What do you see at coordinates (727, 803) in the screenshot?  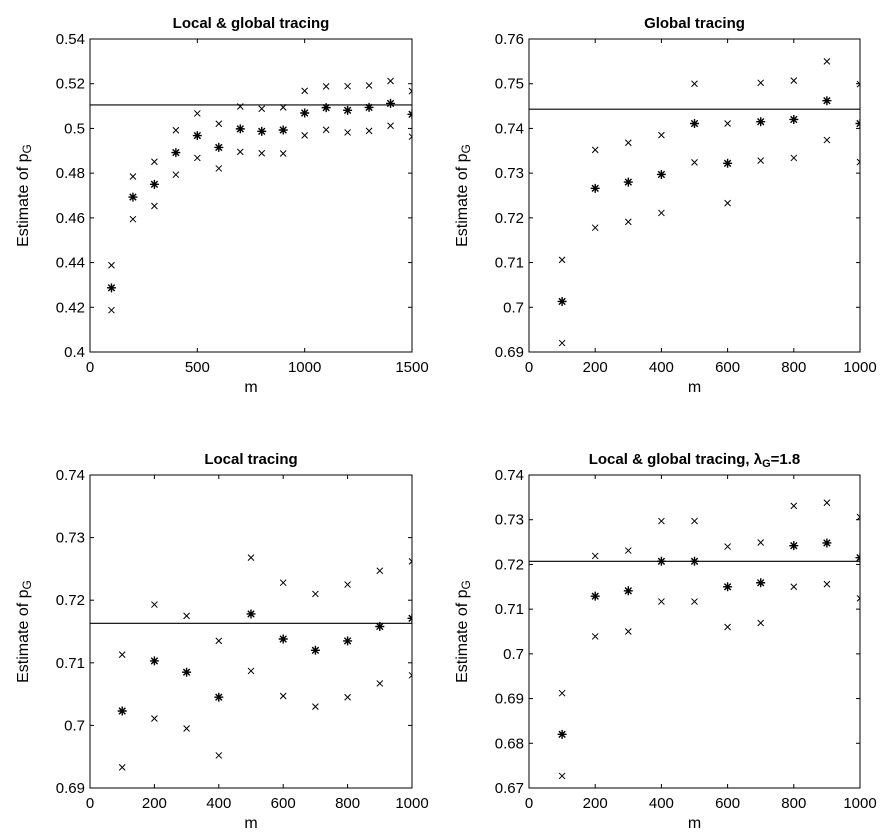 I see `x-tick-label: 600` at bounding box center [727, 803].